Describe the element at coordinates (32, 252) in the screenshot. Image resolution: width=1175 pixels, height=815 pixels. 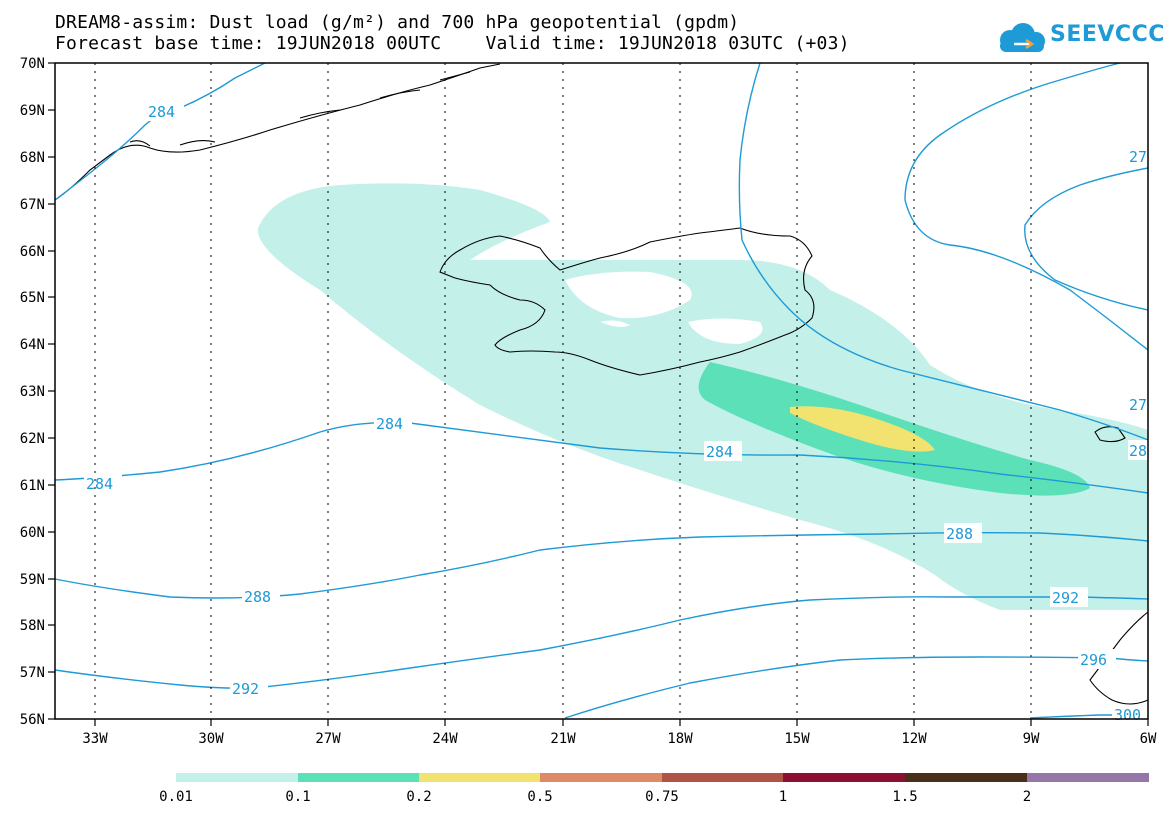
I see `lat-label: 66N` at that location.